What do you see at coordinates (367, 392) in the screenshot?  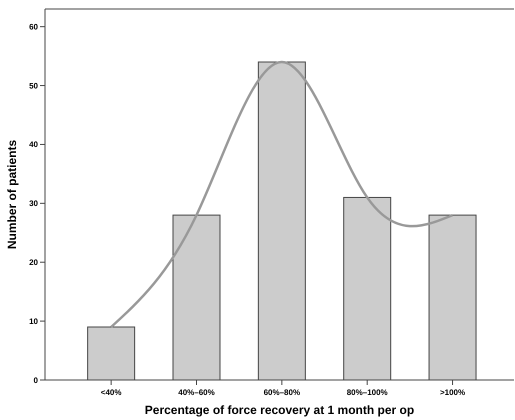 I see `x-tick-label: 80%–100%` at bounding box center [367, 392].